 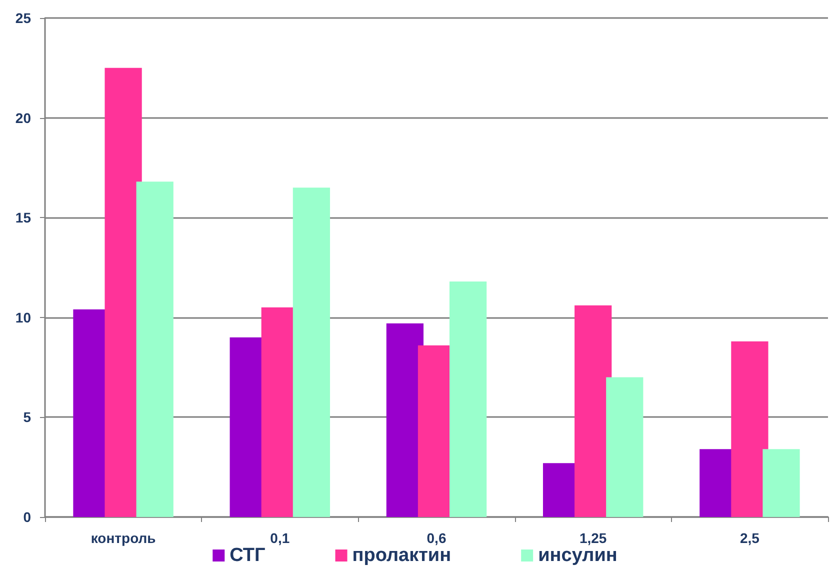 What do you see at coordinates (436, 538) in the screenshot?
I see `x-tick-label: 0,6` at bounding box center [436, 538].